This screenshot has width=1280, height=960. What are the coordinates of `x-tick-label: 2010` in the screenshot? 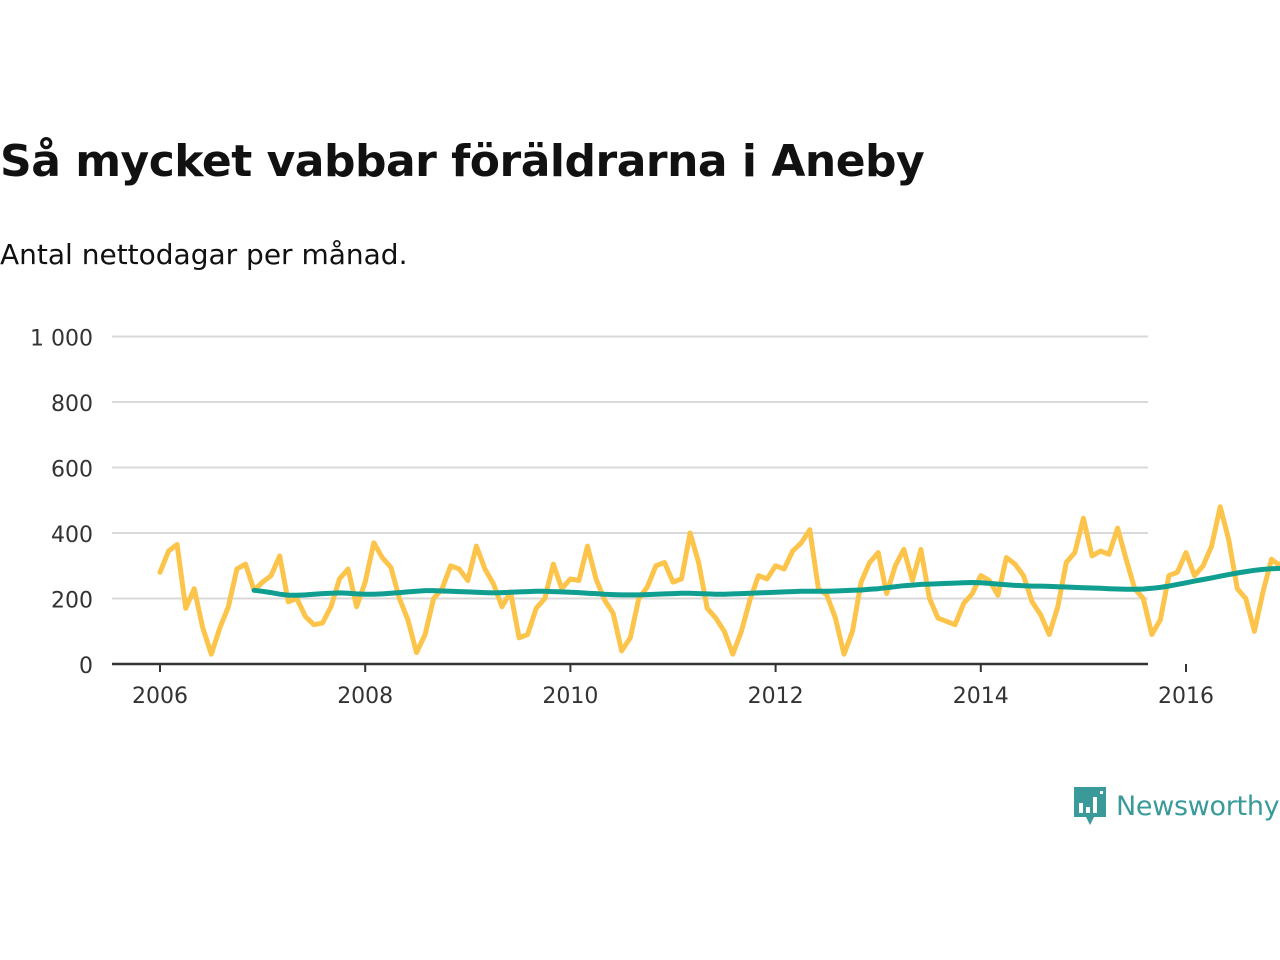 It's located at (570, 696).